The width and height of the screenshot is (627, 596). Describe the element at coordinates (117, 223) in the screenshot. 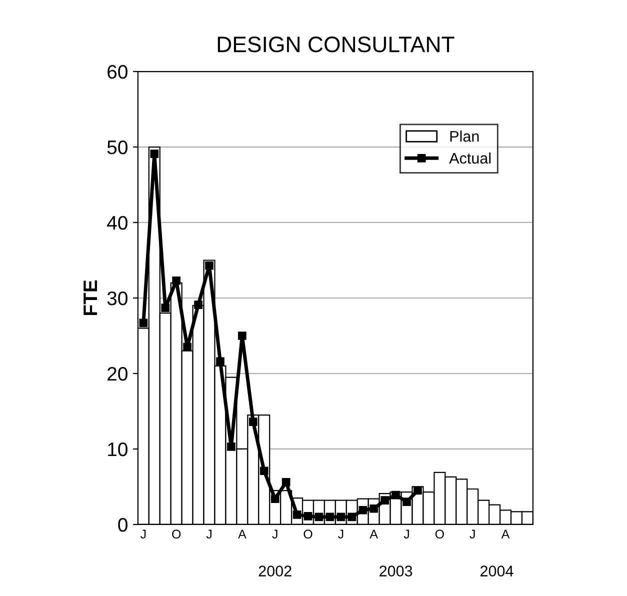

I see `y-tick-label: 40` at that location.